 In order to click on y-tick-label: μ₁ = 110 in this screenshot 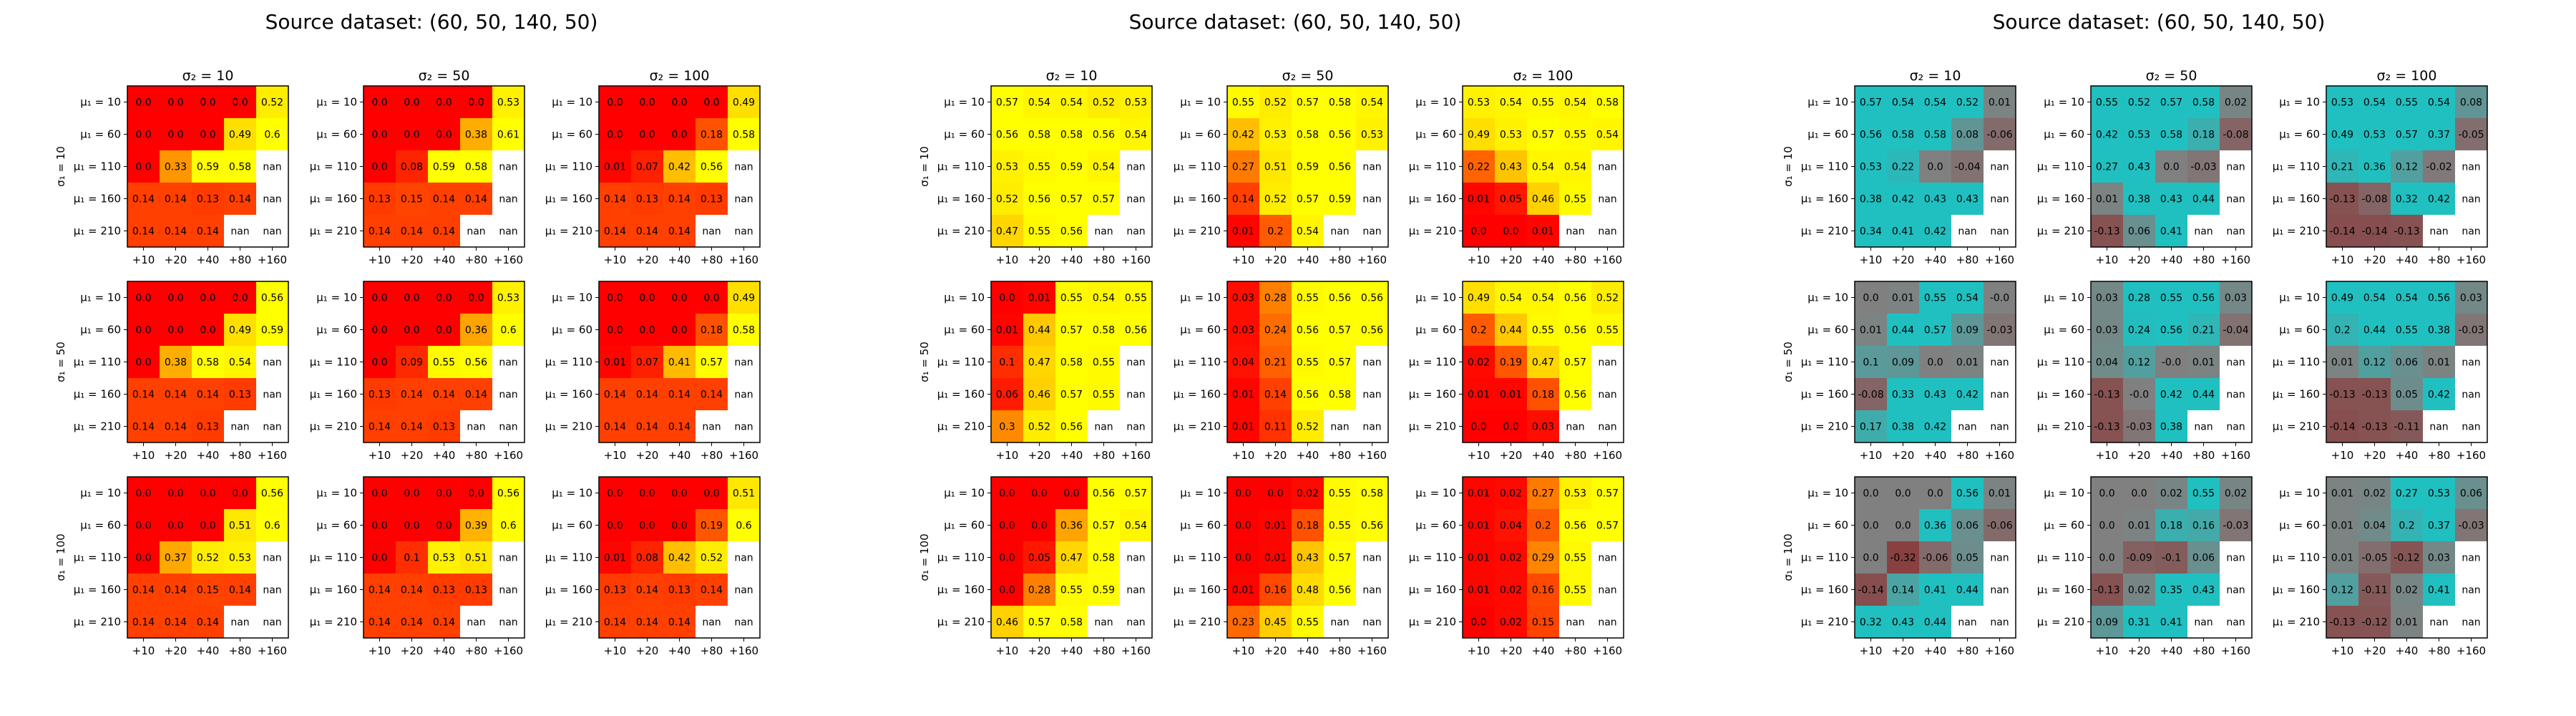, I will do `click(97, 557)`.